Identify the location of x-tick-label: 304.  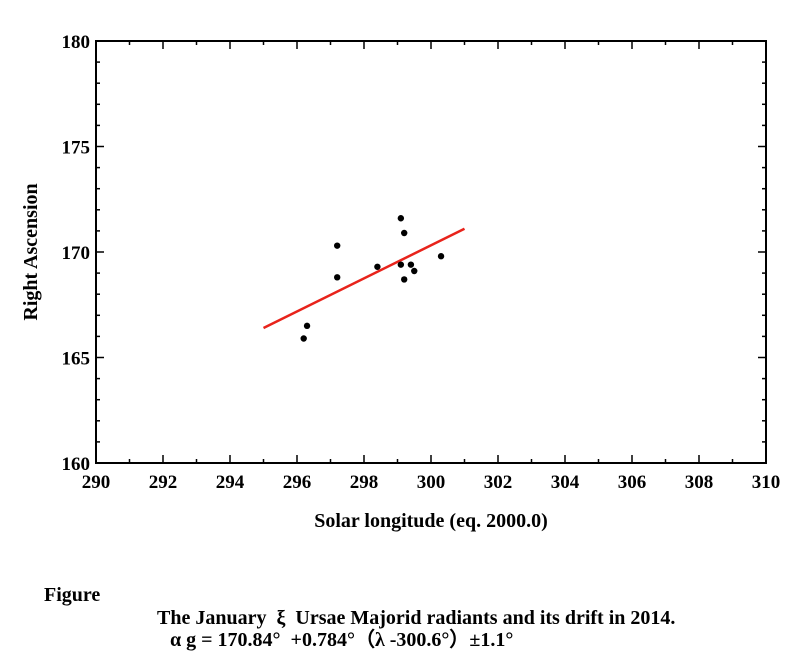
(565, 482).